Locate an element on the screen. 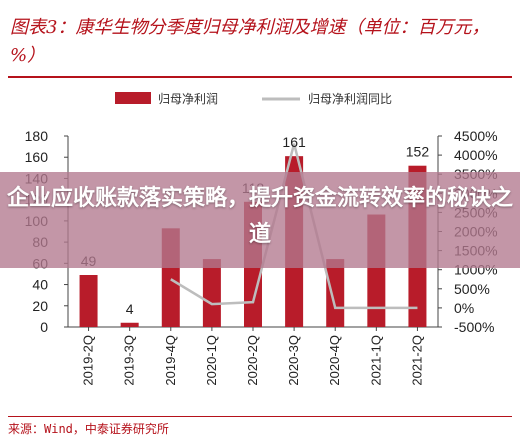 The width and height of the screenshot is (520, 440). x-tick-label: 2021-1Q is located at coordinates (375, 360).